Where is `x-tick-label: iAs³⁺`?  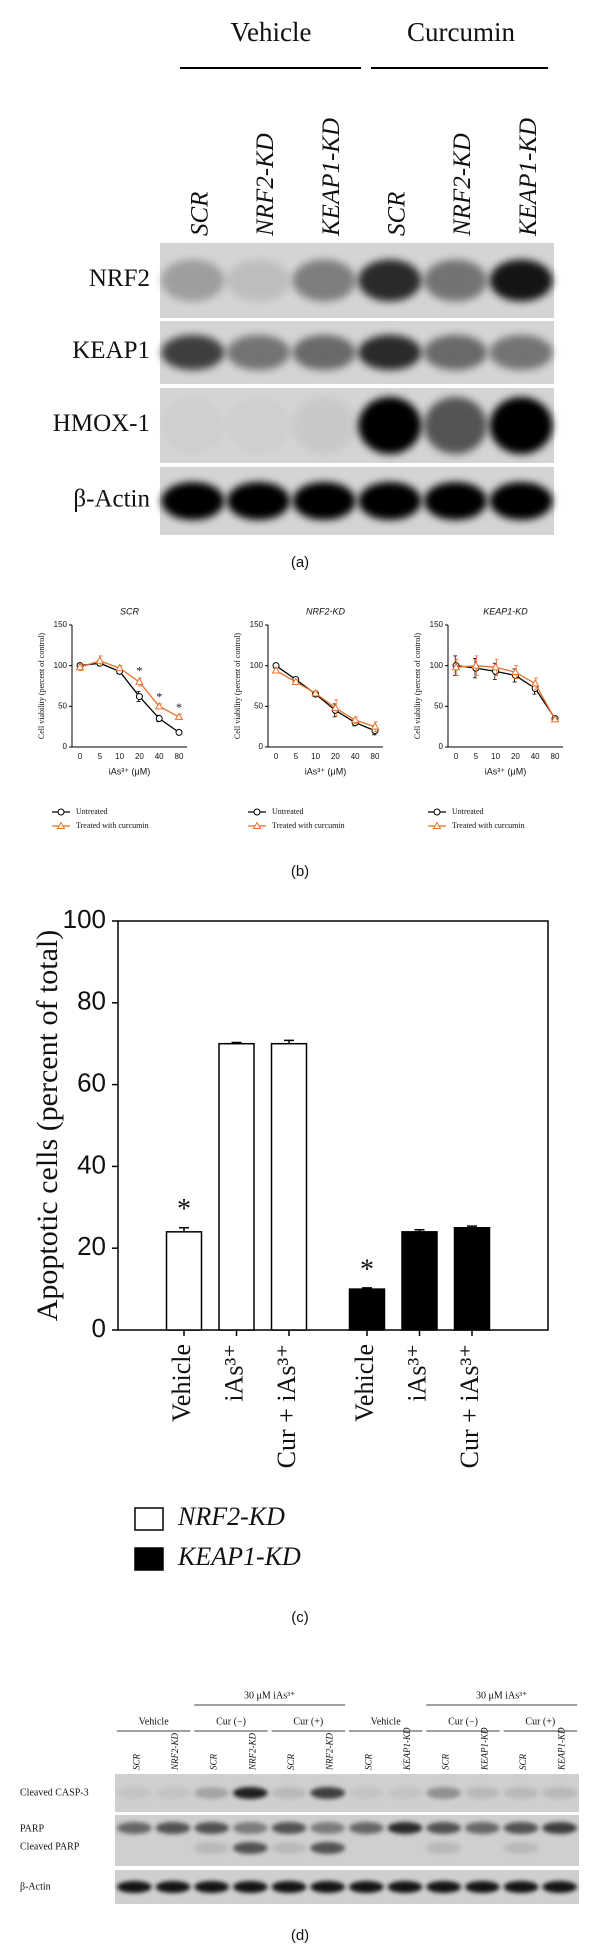 x-tick-label: iAs³⁺ is located at coordinates (416, 1373).